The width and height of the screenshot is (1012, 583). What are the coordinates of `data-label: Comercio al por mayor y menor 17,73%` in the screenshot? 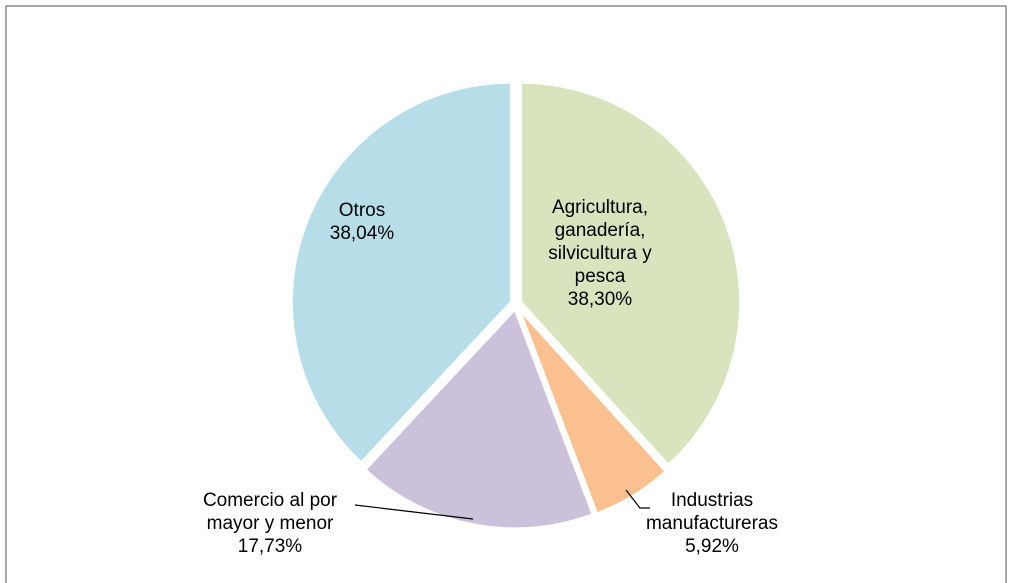 It's located at (270, 523).